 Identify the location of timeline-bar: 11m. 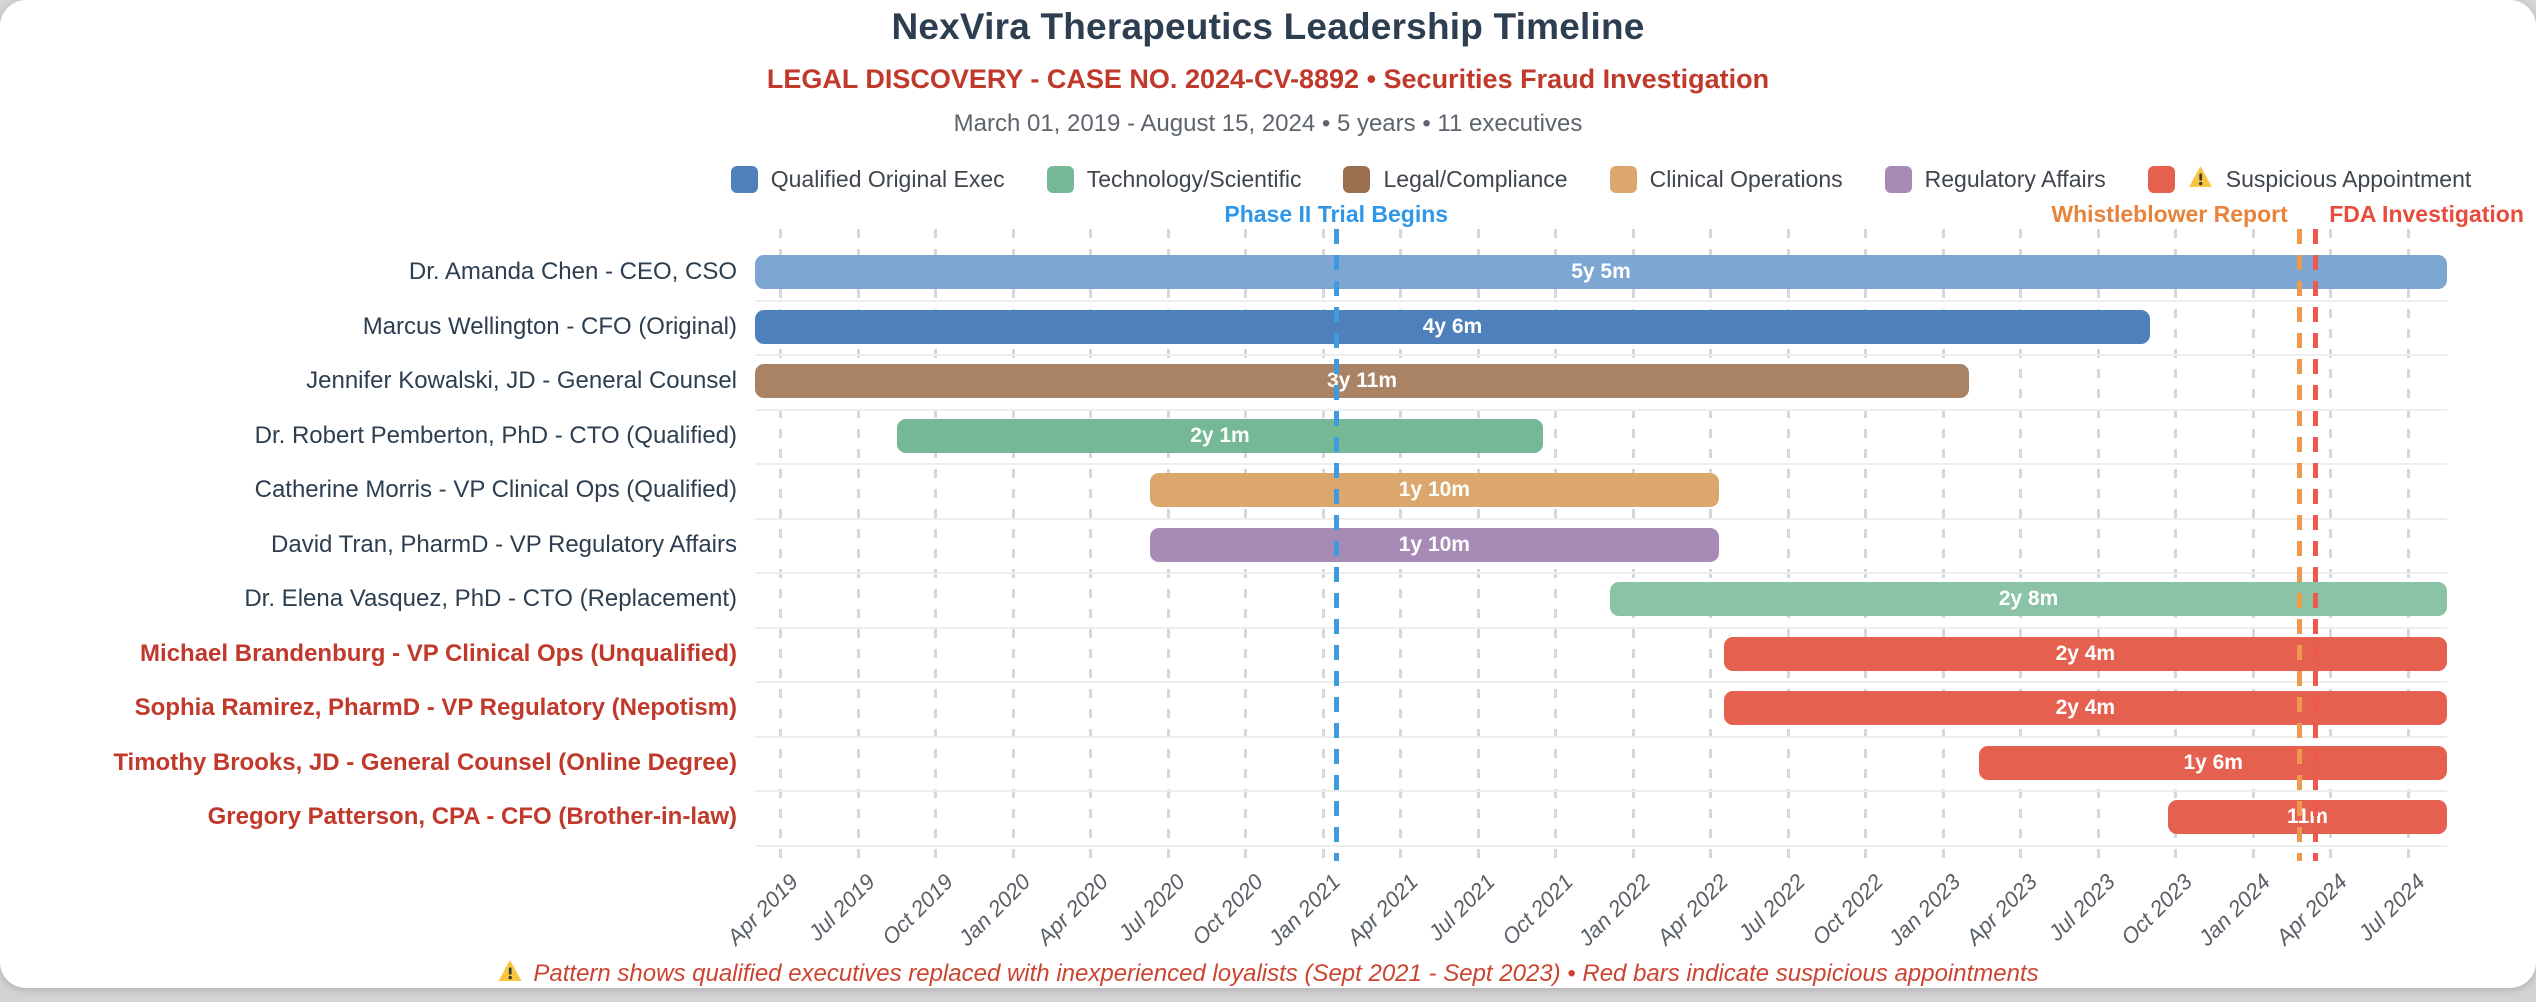
(2307, 817).